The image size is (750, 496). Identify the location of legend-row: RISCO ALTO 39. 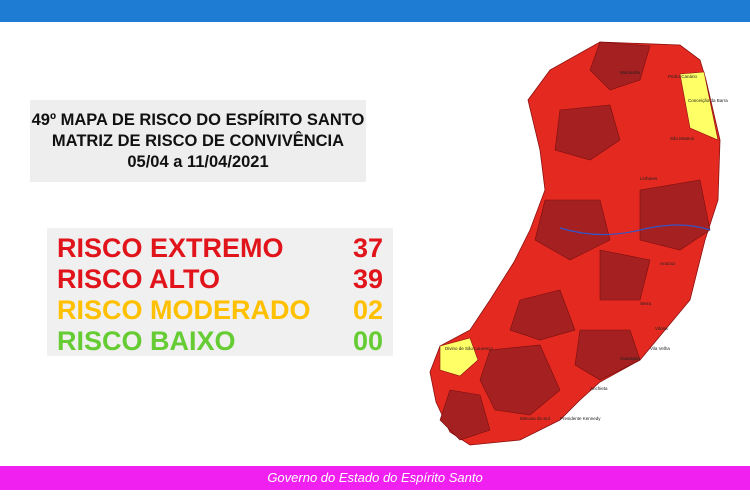
(220, 279).